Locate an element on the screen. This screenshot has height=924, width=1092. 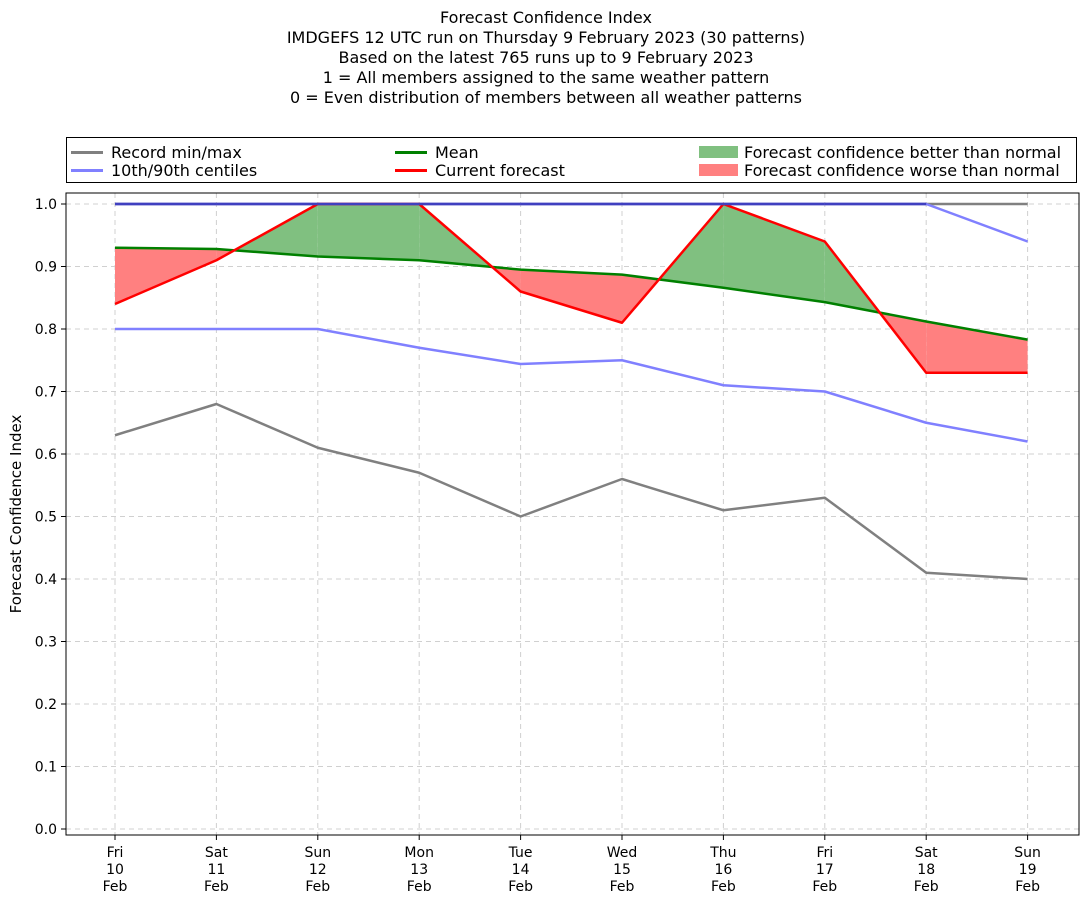
legend-item-centiles: 10th/90th centiles is located at coordinates (164, 170).